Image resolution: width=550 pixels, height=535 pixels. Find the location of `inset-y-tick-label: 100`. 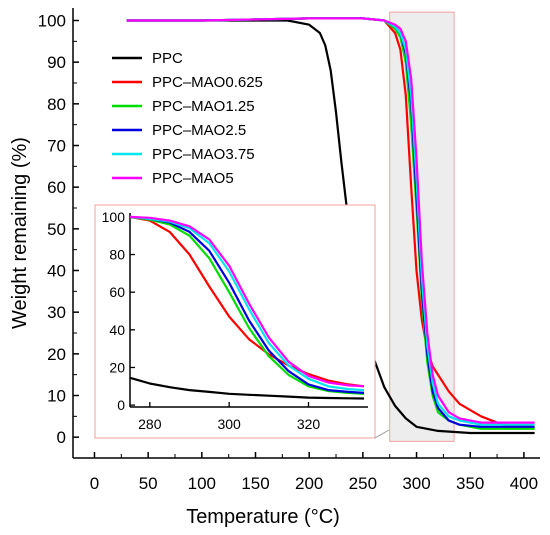

inset-y-tick-label: 100 is located at coordinates (114, 217).